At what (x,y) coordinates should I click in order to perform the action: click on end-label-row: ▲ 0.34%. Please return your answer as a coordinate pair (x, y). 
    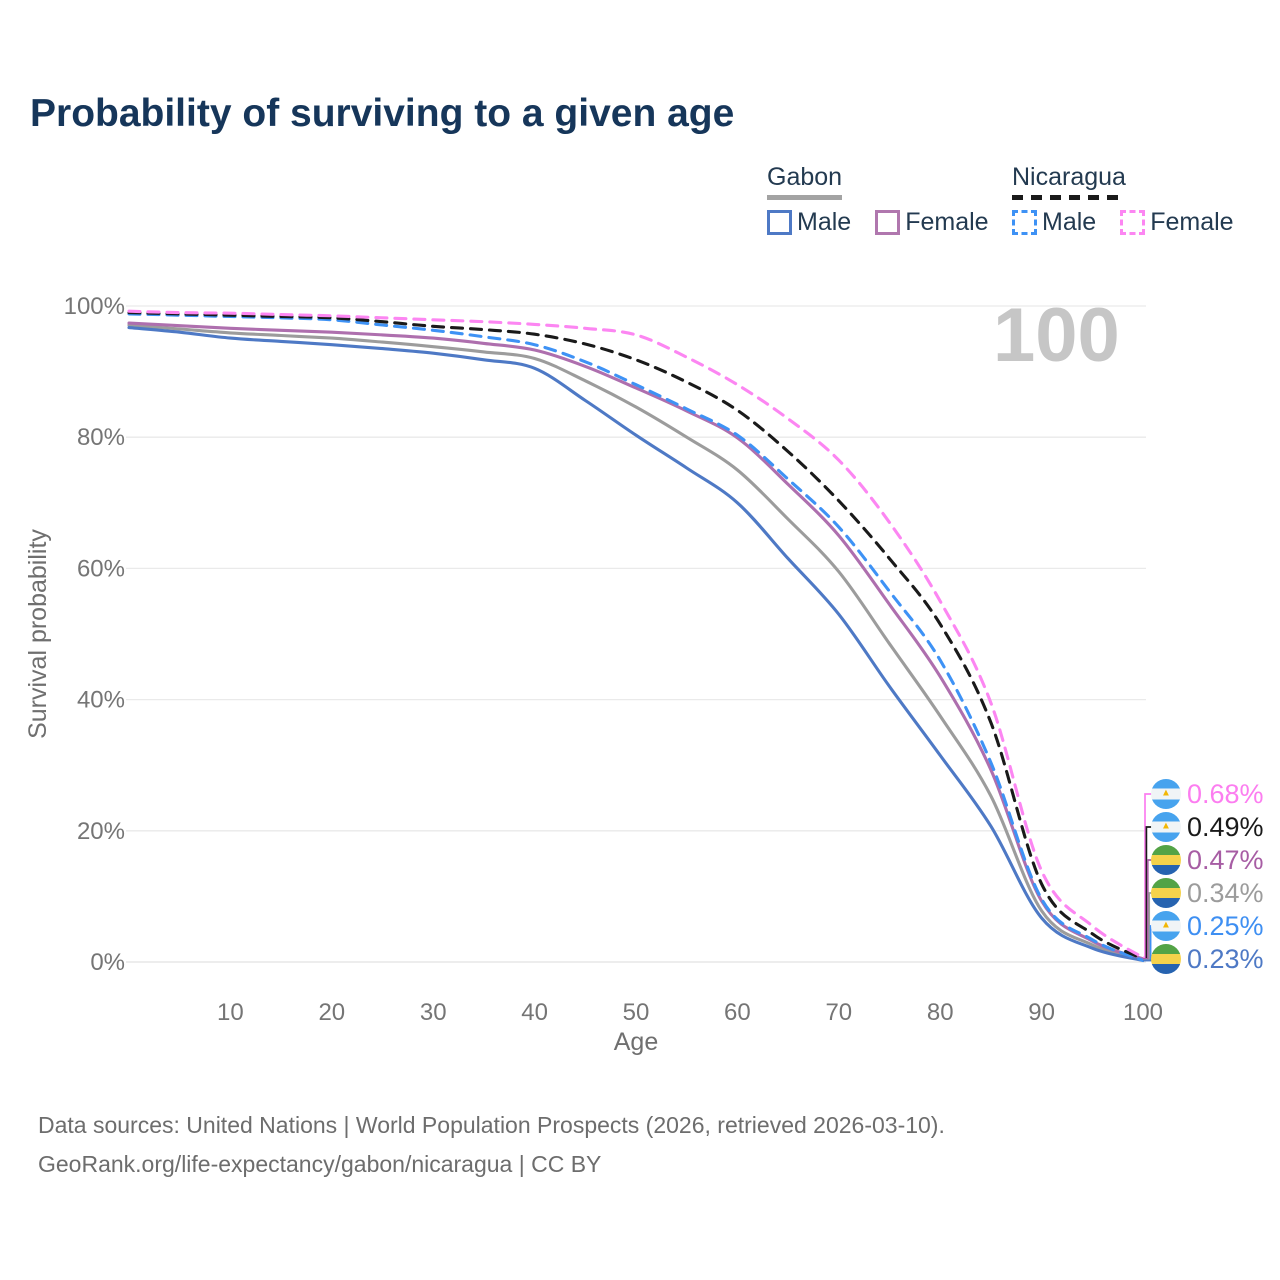
    Looking at the image, I should click on (1207, 893).